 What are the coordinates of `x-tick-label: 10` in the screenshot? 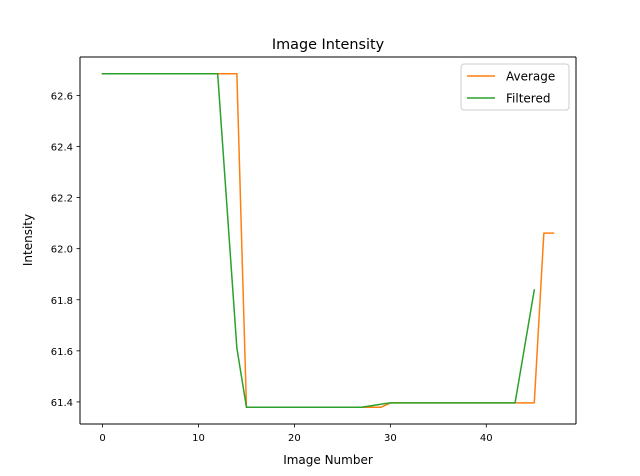 It's located at (198, 438).